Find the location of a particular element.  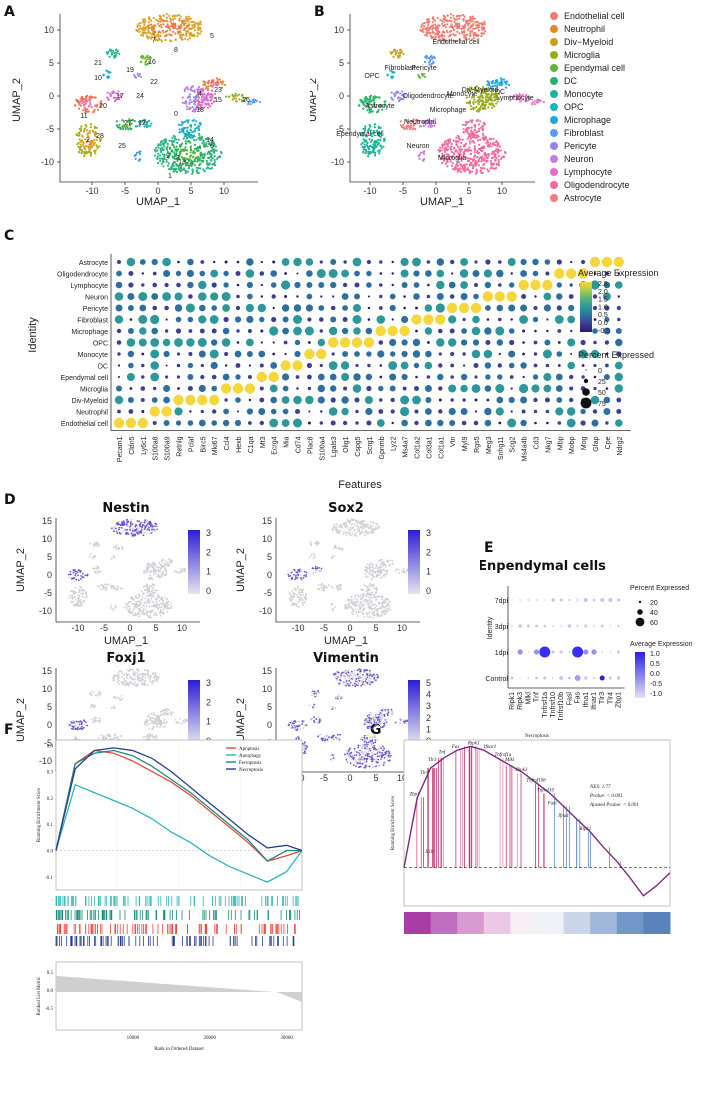

cluster-label-15: 15 is located at coordinates (218, 100).